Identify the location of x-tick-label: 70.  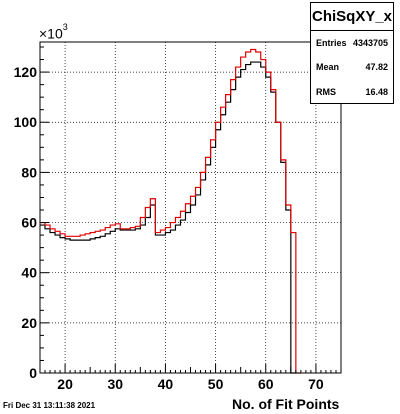
(316, 384).